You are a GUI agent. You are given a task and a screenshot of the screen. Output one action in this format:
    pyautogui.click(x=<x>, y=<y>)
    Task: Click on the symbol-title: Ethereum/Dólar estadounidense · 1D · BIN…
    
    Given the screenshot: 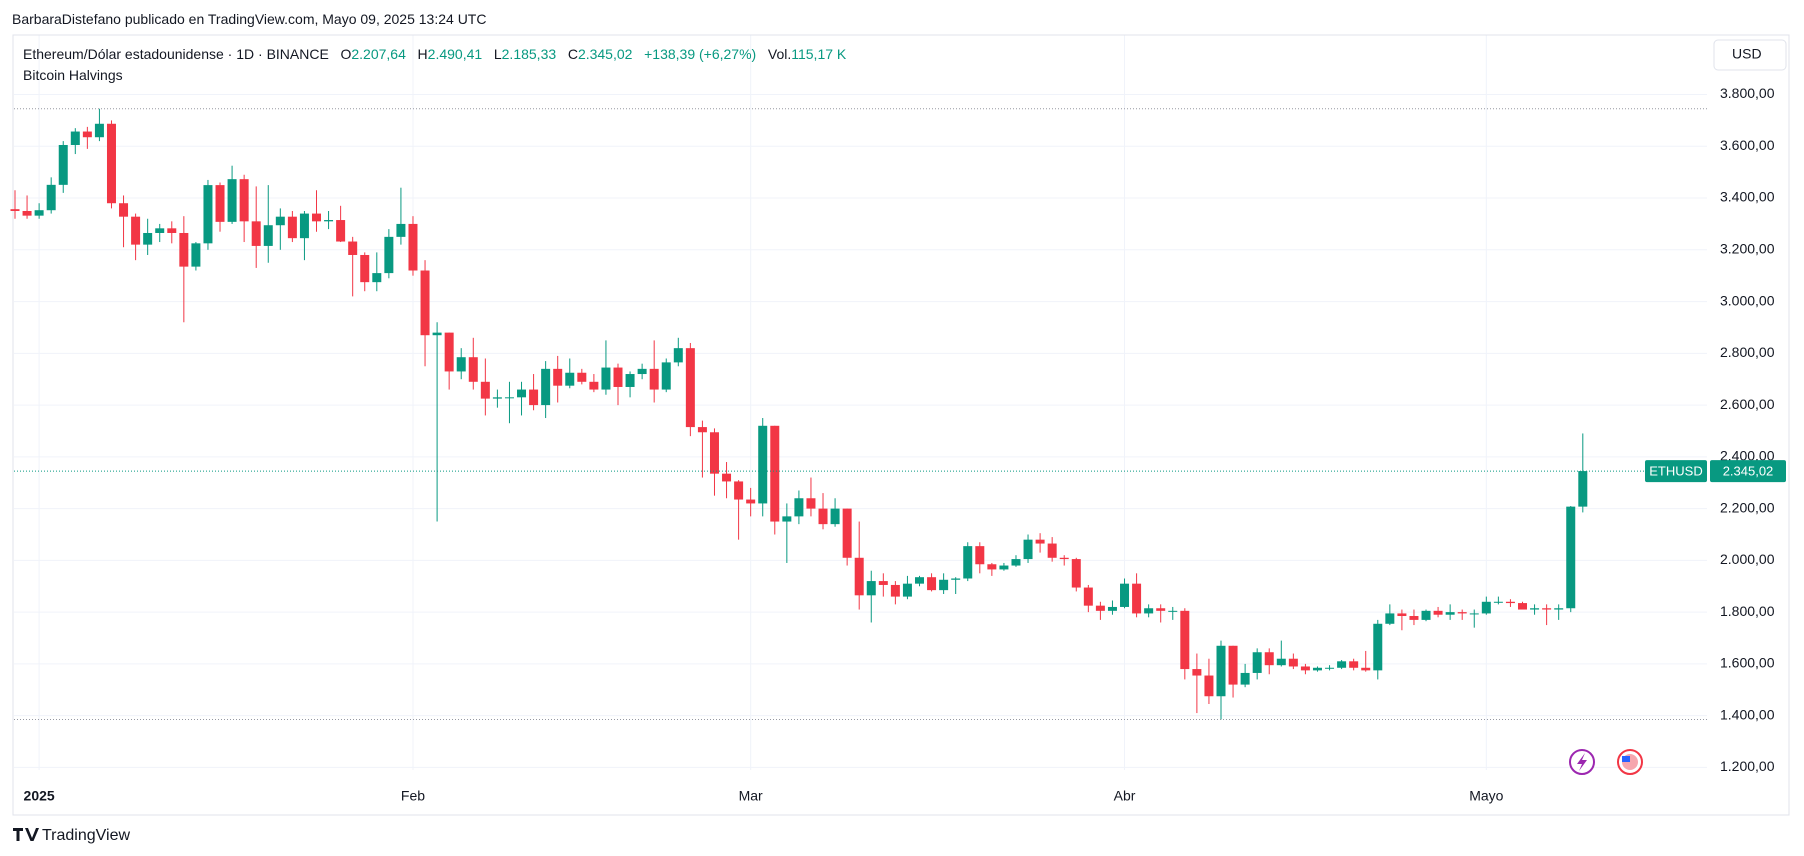 What is the action you would take?
    pyautogui.click(x=176, y=54)
    